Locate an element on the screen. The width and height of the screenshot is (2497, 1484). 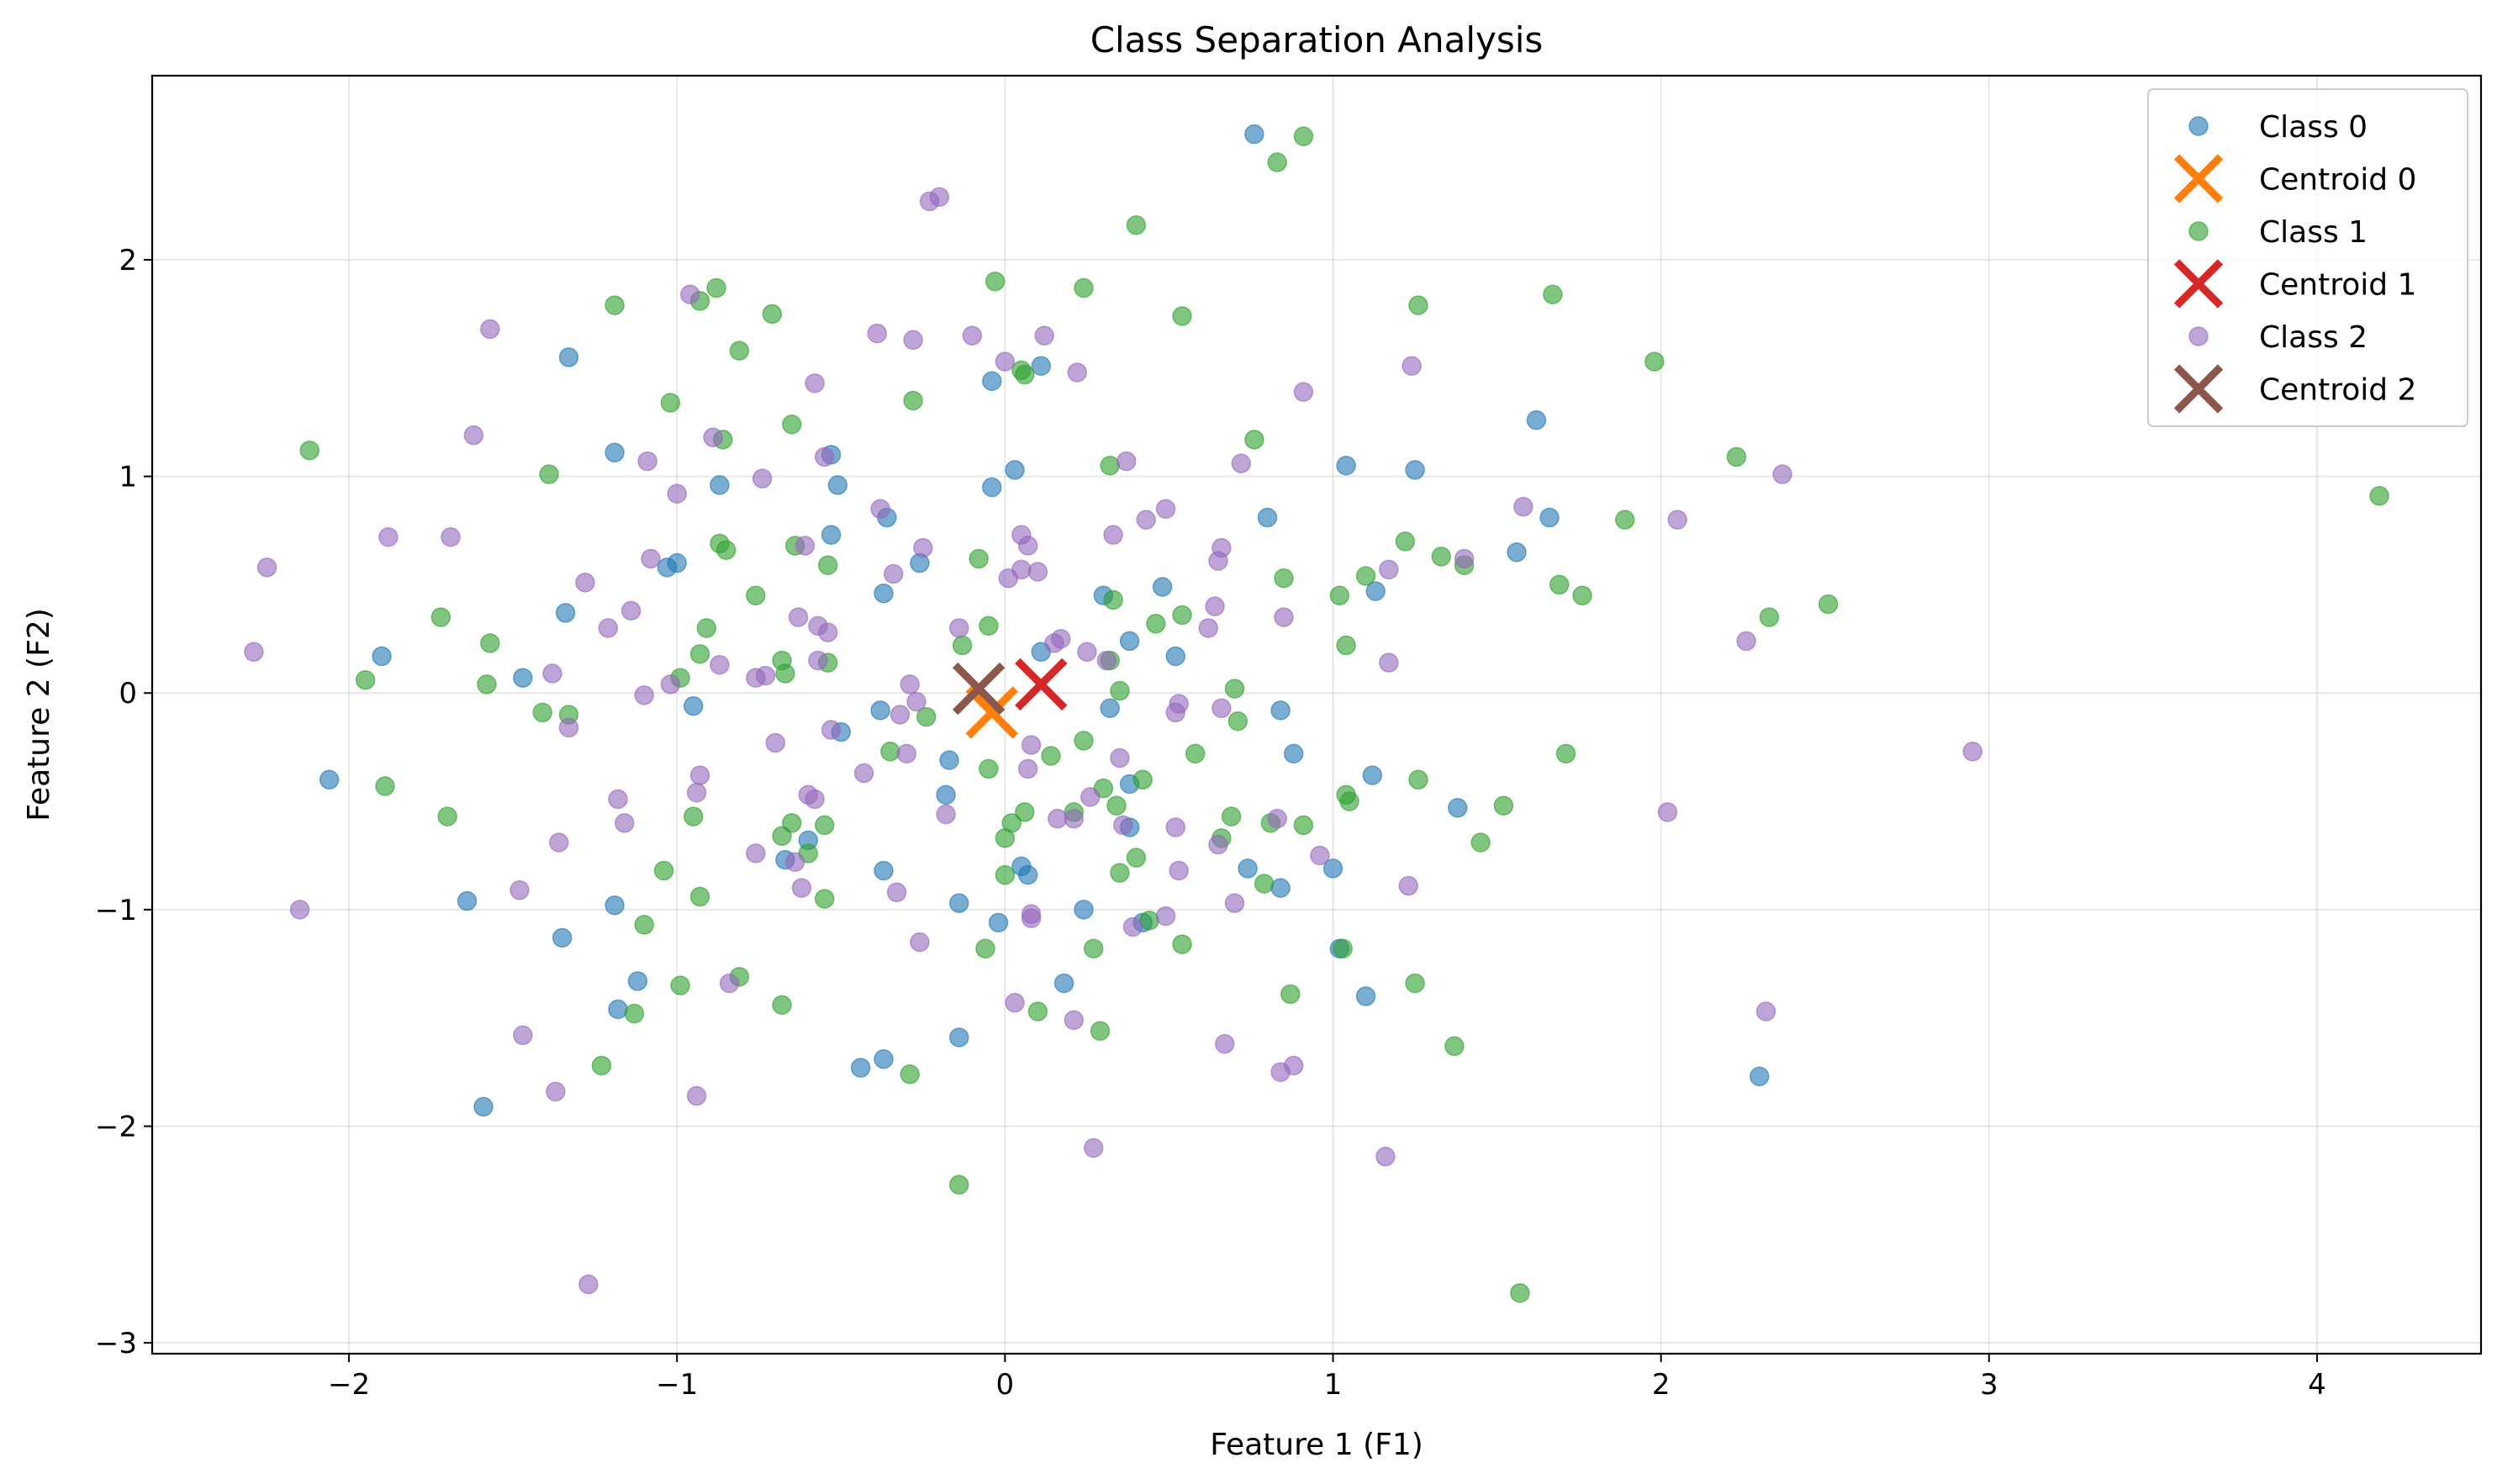
legend-label-centroid-0: Centroid 0 is located at coordinates (2337, 180).